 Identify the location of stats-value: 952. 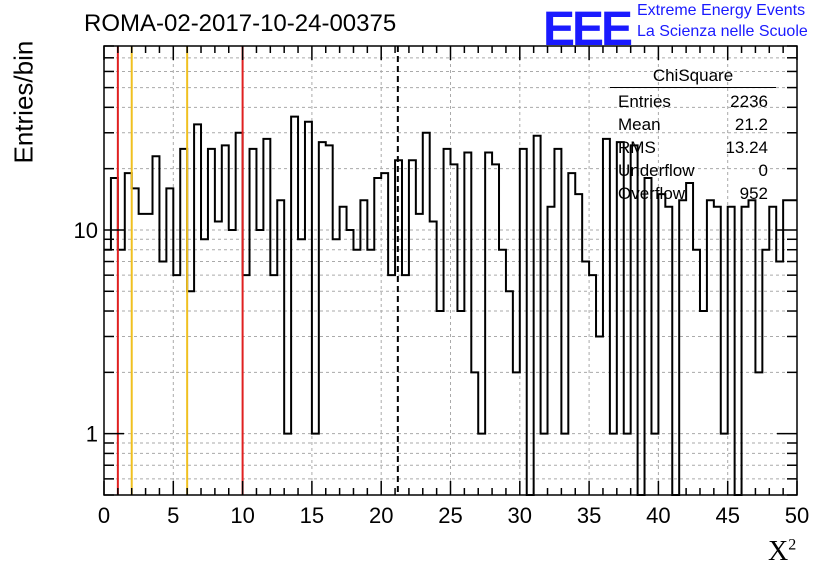
(753, 193).